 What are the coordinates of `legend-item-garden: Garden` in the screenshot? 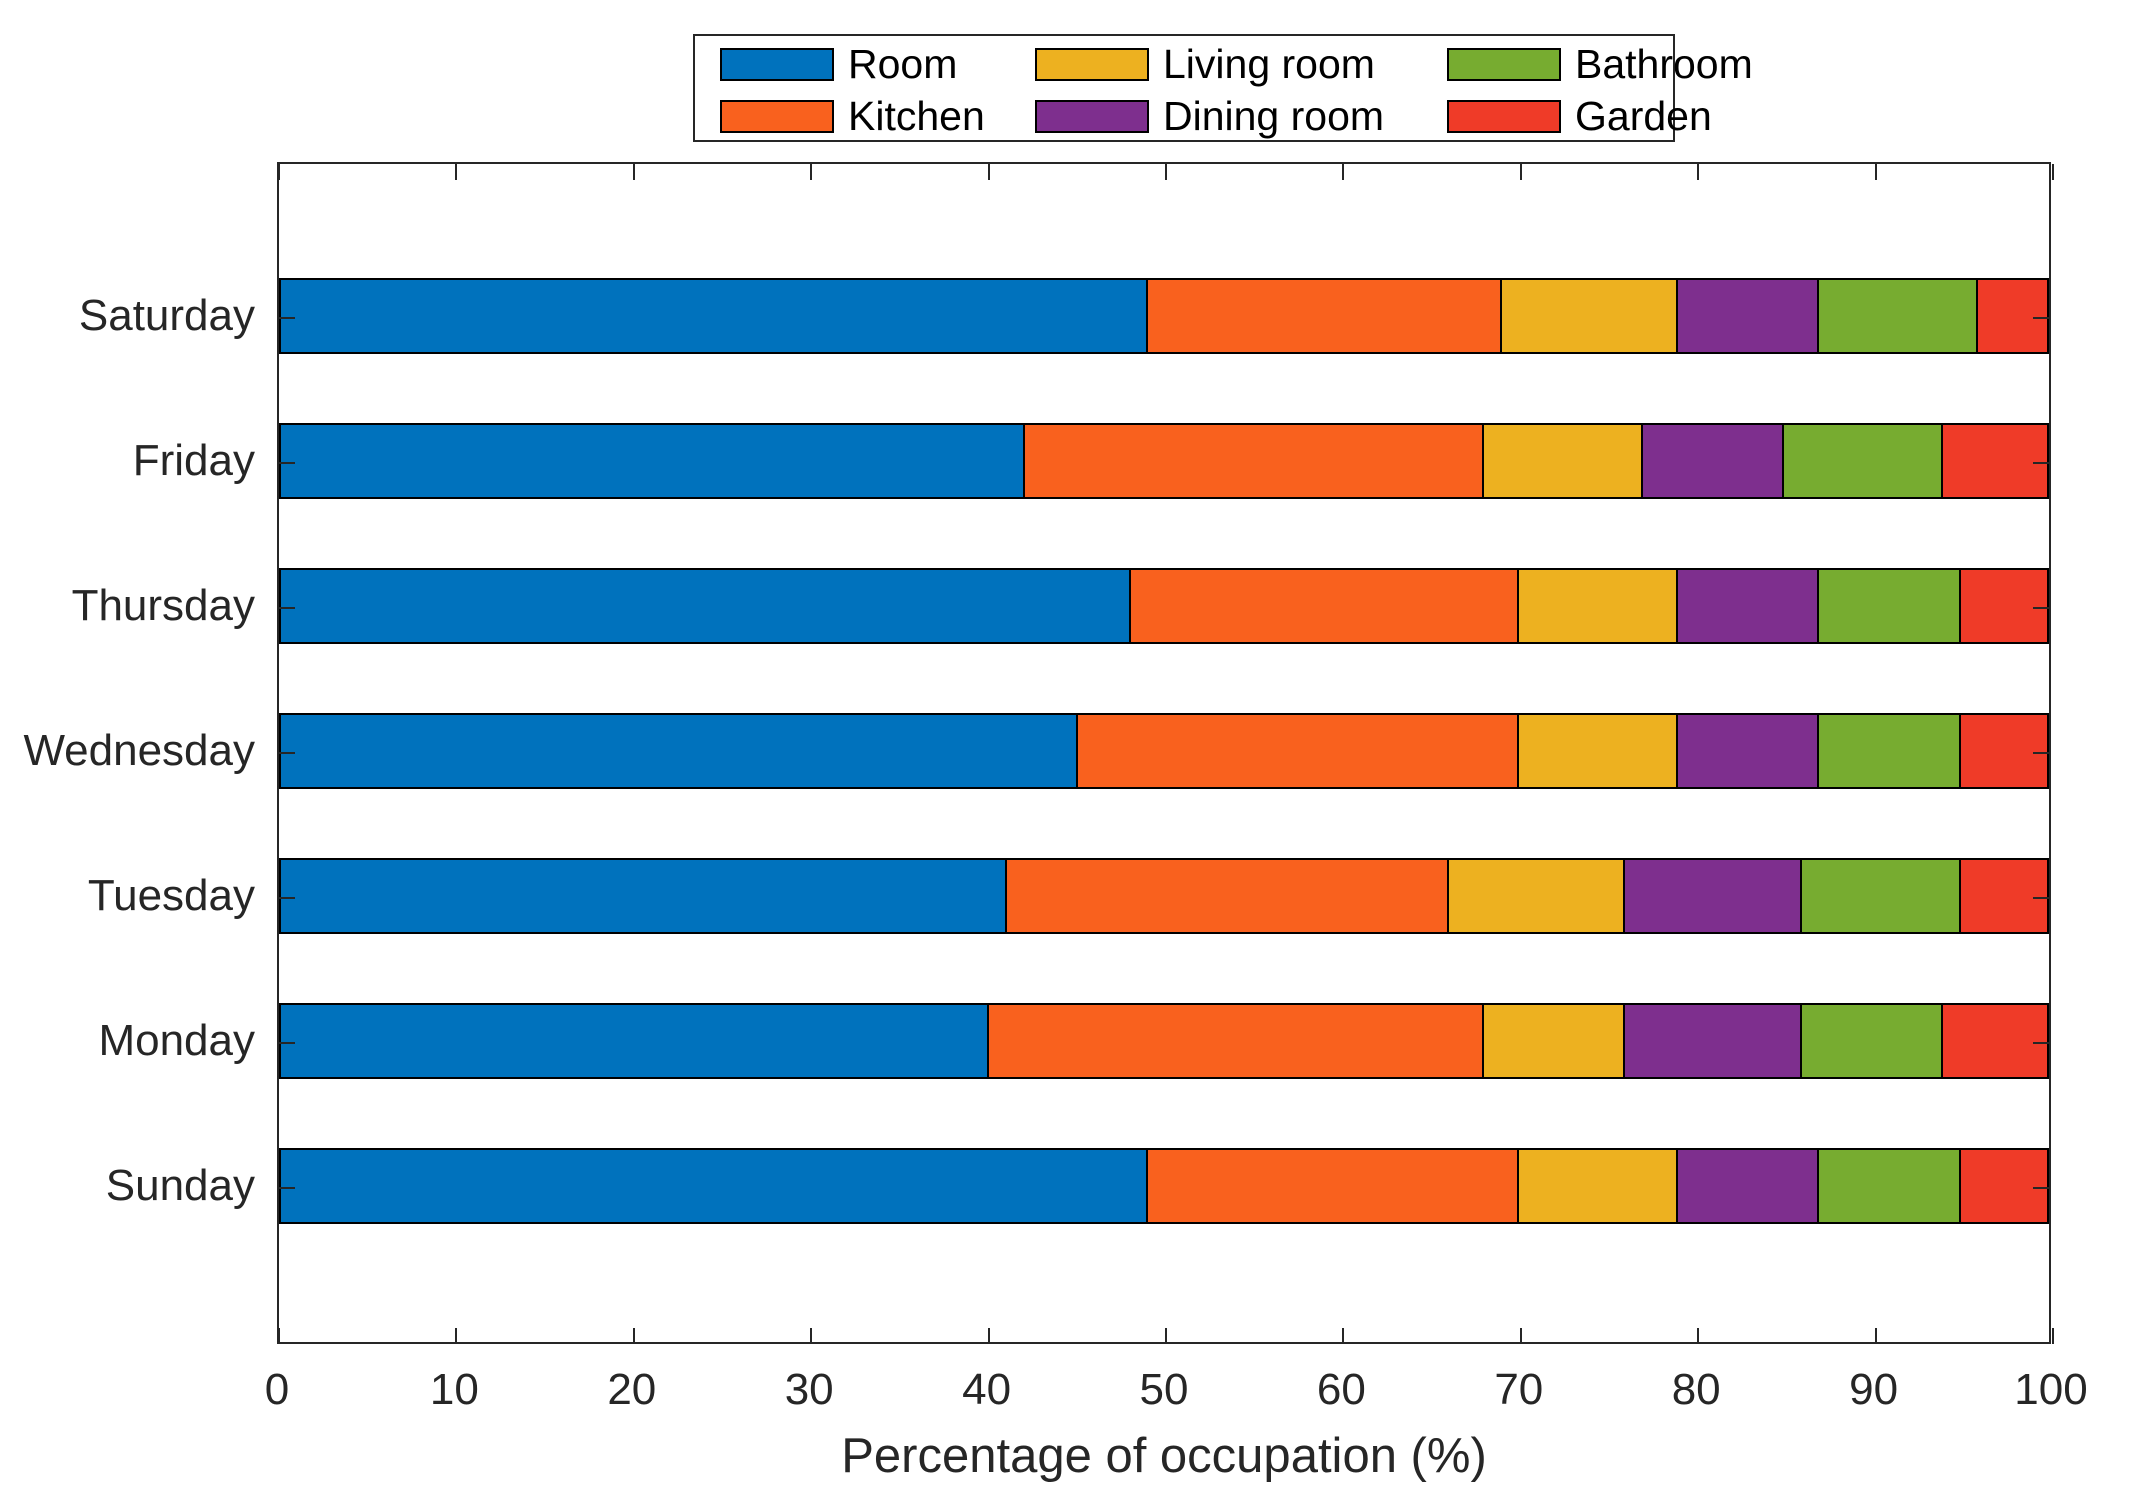 It's located at (1600, 116).